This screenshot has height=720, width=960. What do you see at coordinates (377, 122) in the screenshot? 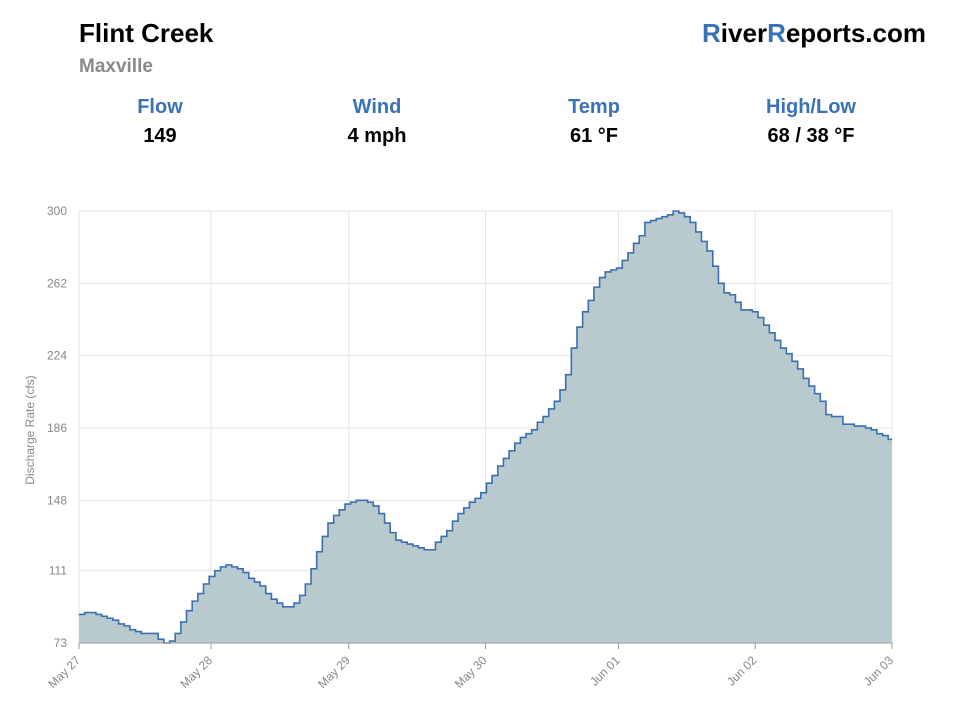
I see `stat-wind: Wind 4 mph` at bounding box center [377, 122].